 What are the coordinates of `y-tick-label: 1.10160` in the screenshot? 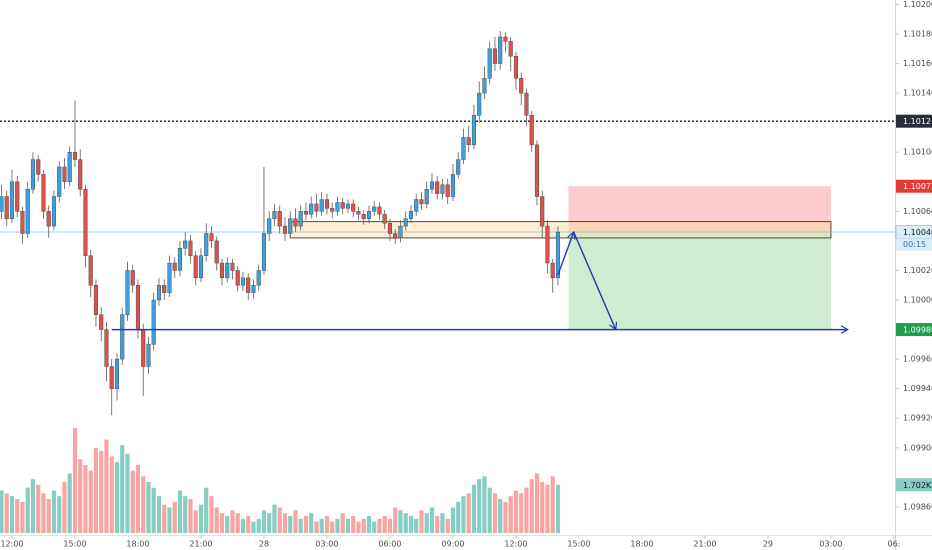 It's located at (917, 63).